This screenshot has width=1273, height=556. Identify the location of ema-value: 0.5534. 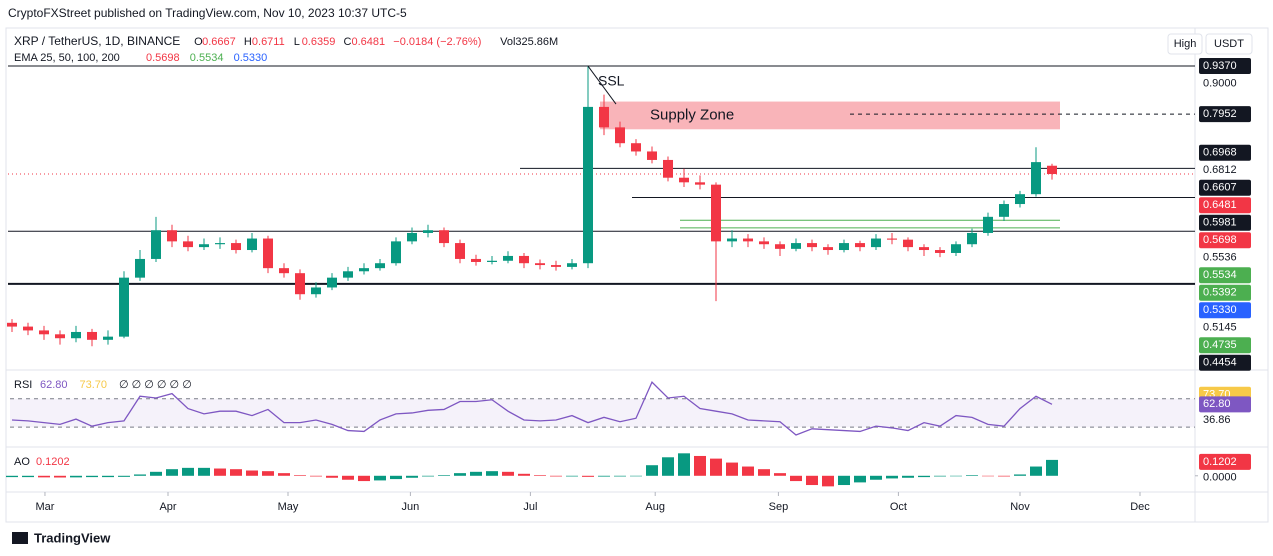
(207, 58).